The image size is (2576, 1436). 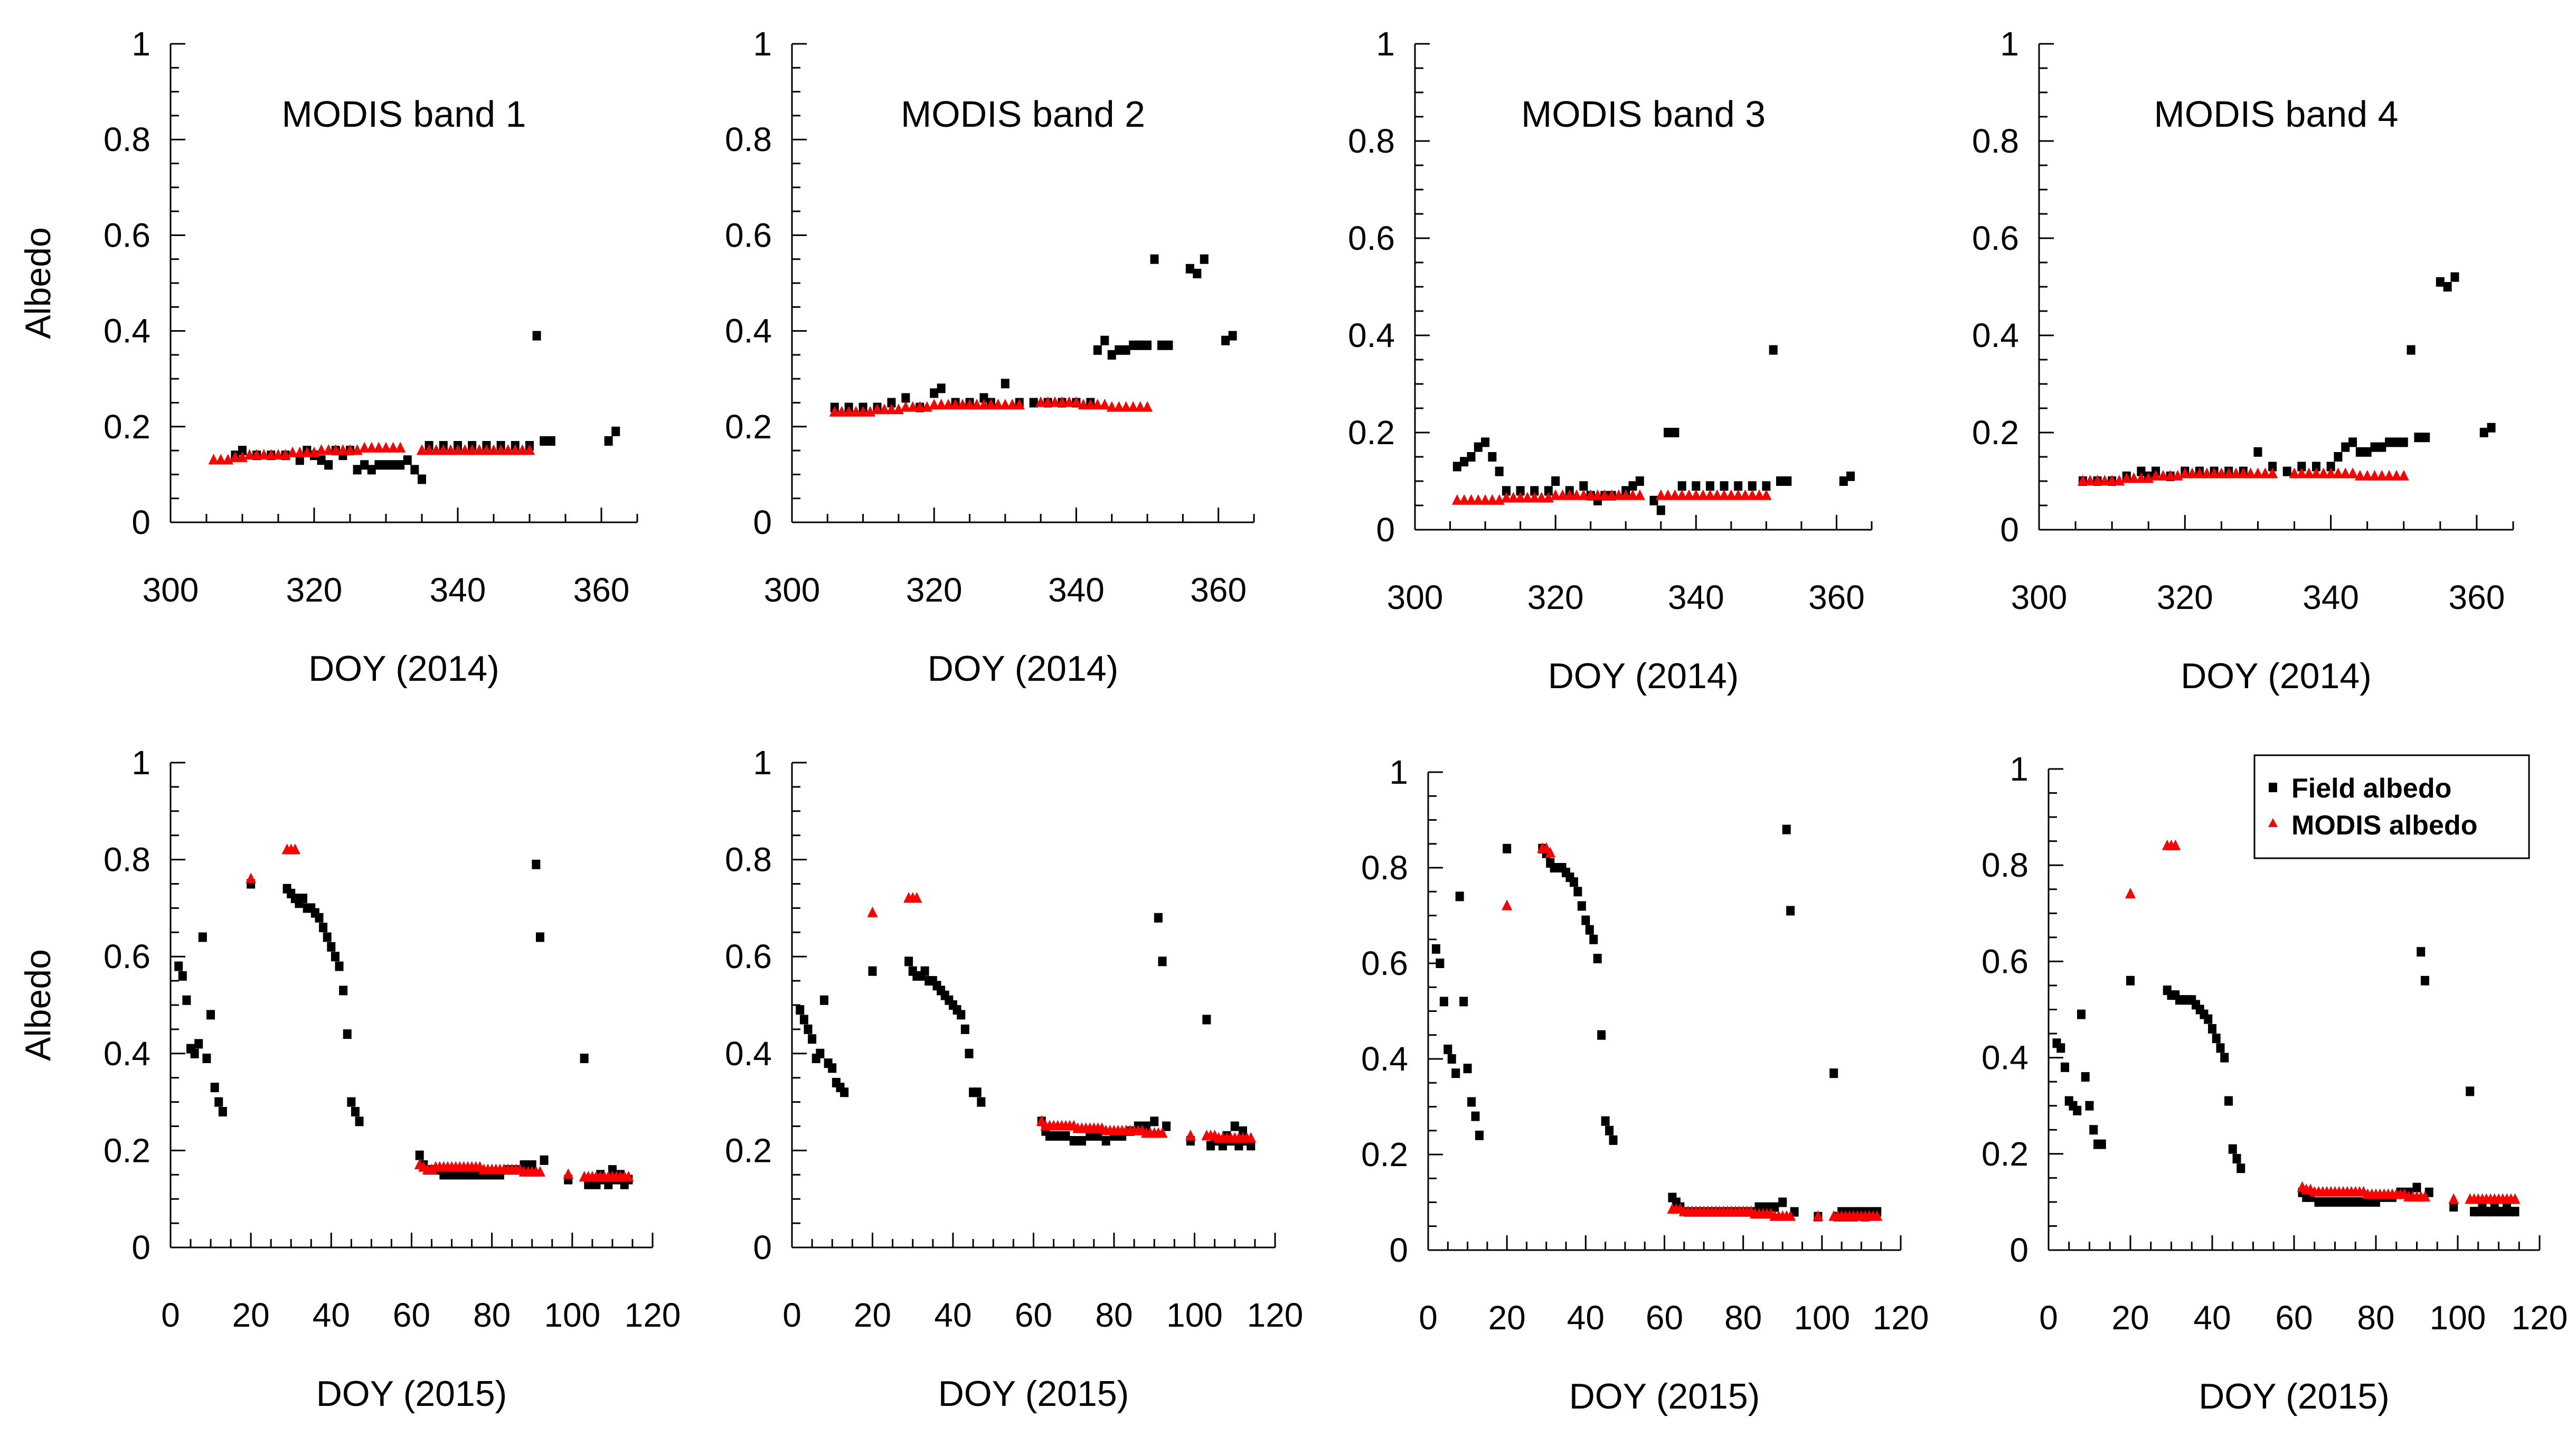 What do you see at coordinates (748, 427) in the screenshot?
I see `y-tick-label: 0.2` at bounding box center [748, 427].